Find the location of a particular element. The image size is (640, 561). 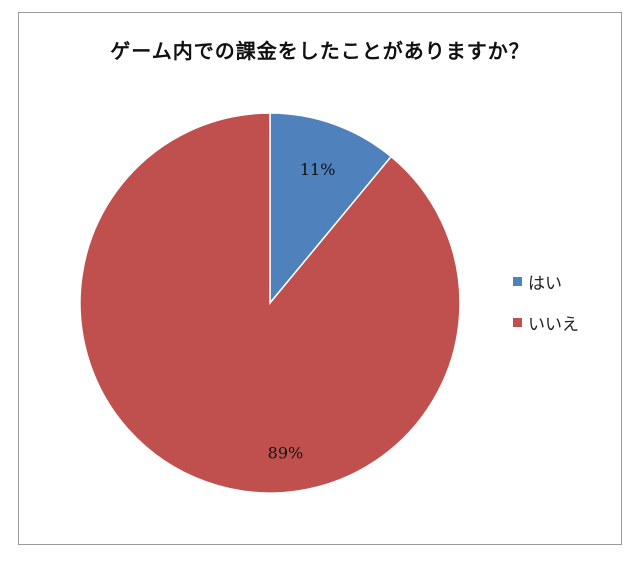

legend-item-yes: はい is located at coordinates (546, 282).